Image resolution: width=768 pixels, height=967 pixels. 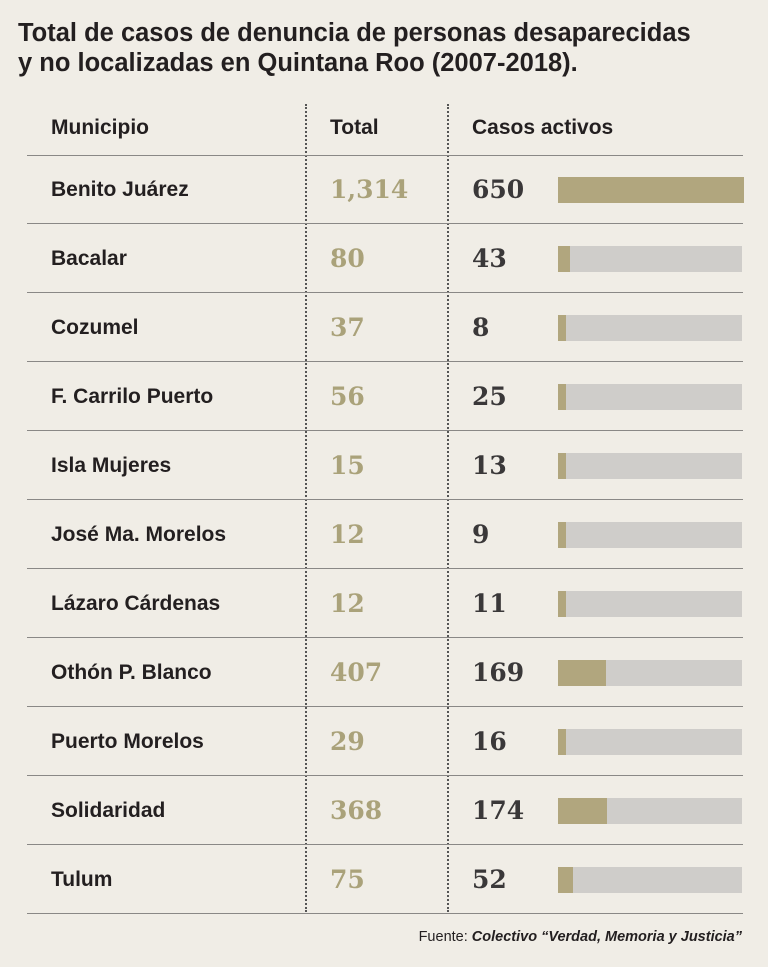 I want to click on source-name: Colectivo “Verdad, Memoria y Justicia”, so click(x=606, y=937).